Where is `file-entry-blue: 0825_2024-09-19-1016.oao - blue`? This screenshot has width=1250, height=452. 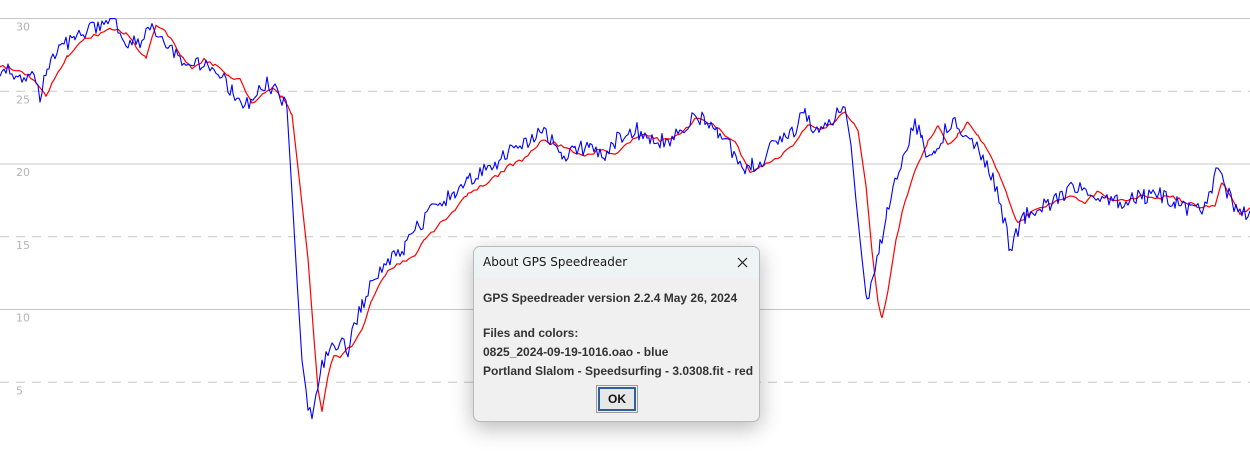 file-entry-blue: 0825_2024-09-19-1016.oao - blue is located at coordinates (576, 352).